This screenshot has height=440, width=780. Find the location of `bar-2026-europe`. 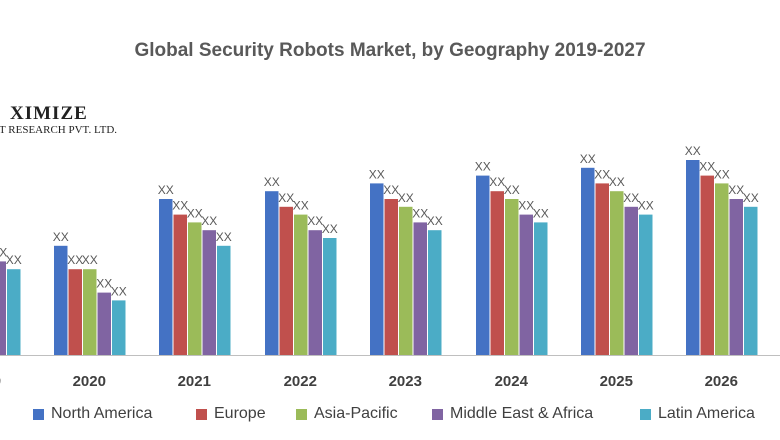

bar-2026-europe is located at coordinates (707, 265).